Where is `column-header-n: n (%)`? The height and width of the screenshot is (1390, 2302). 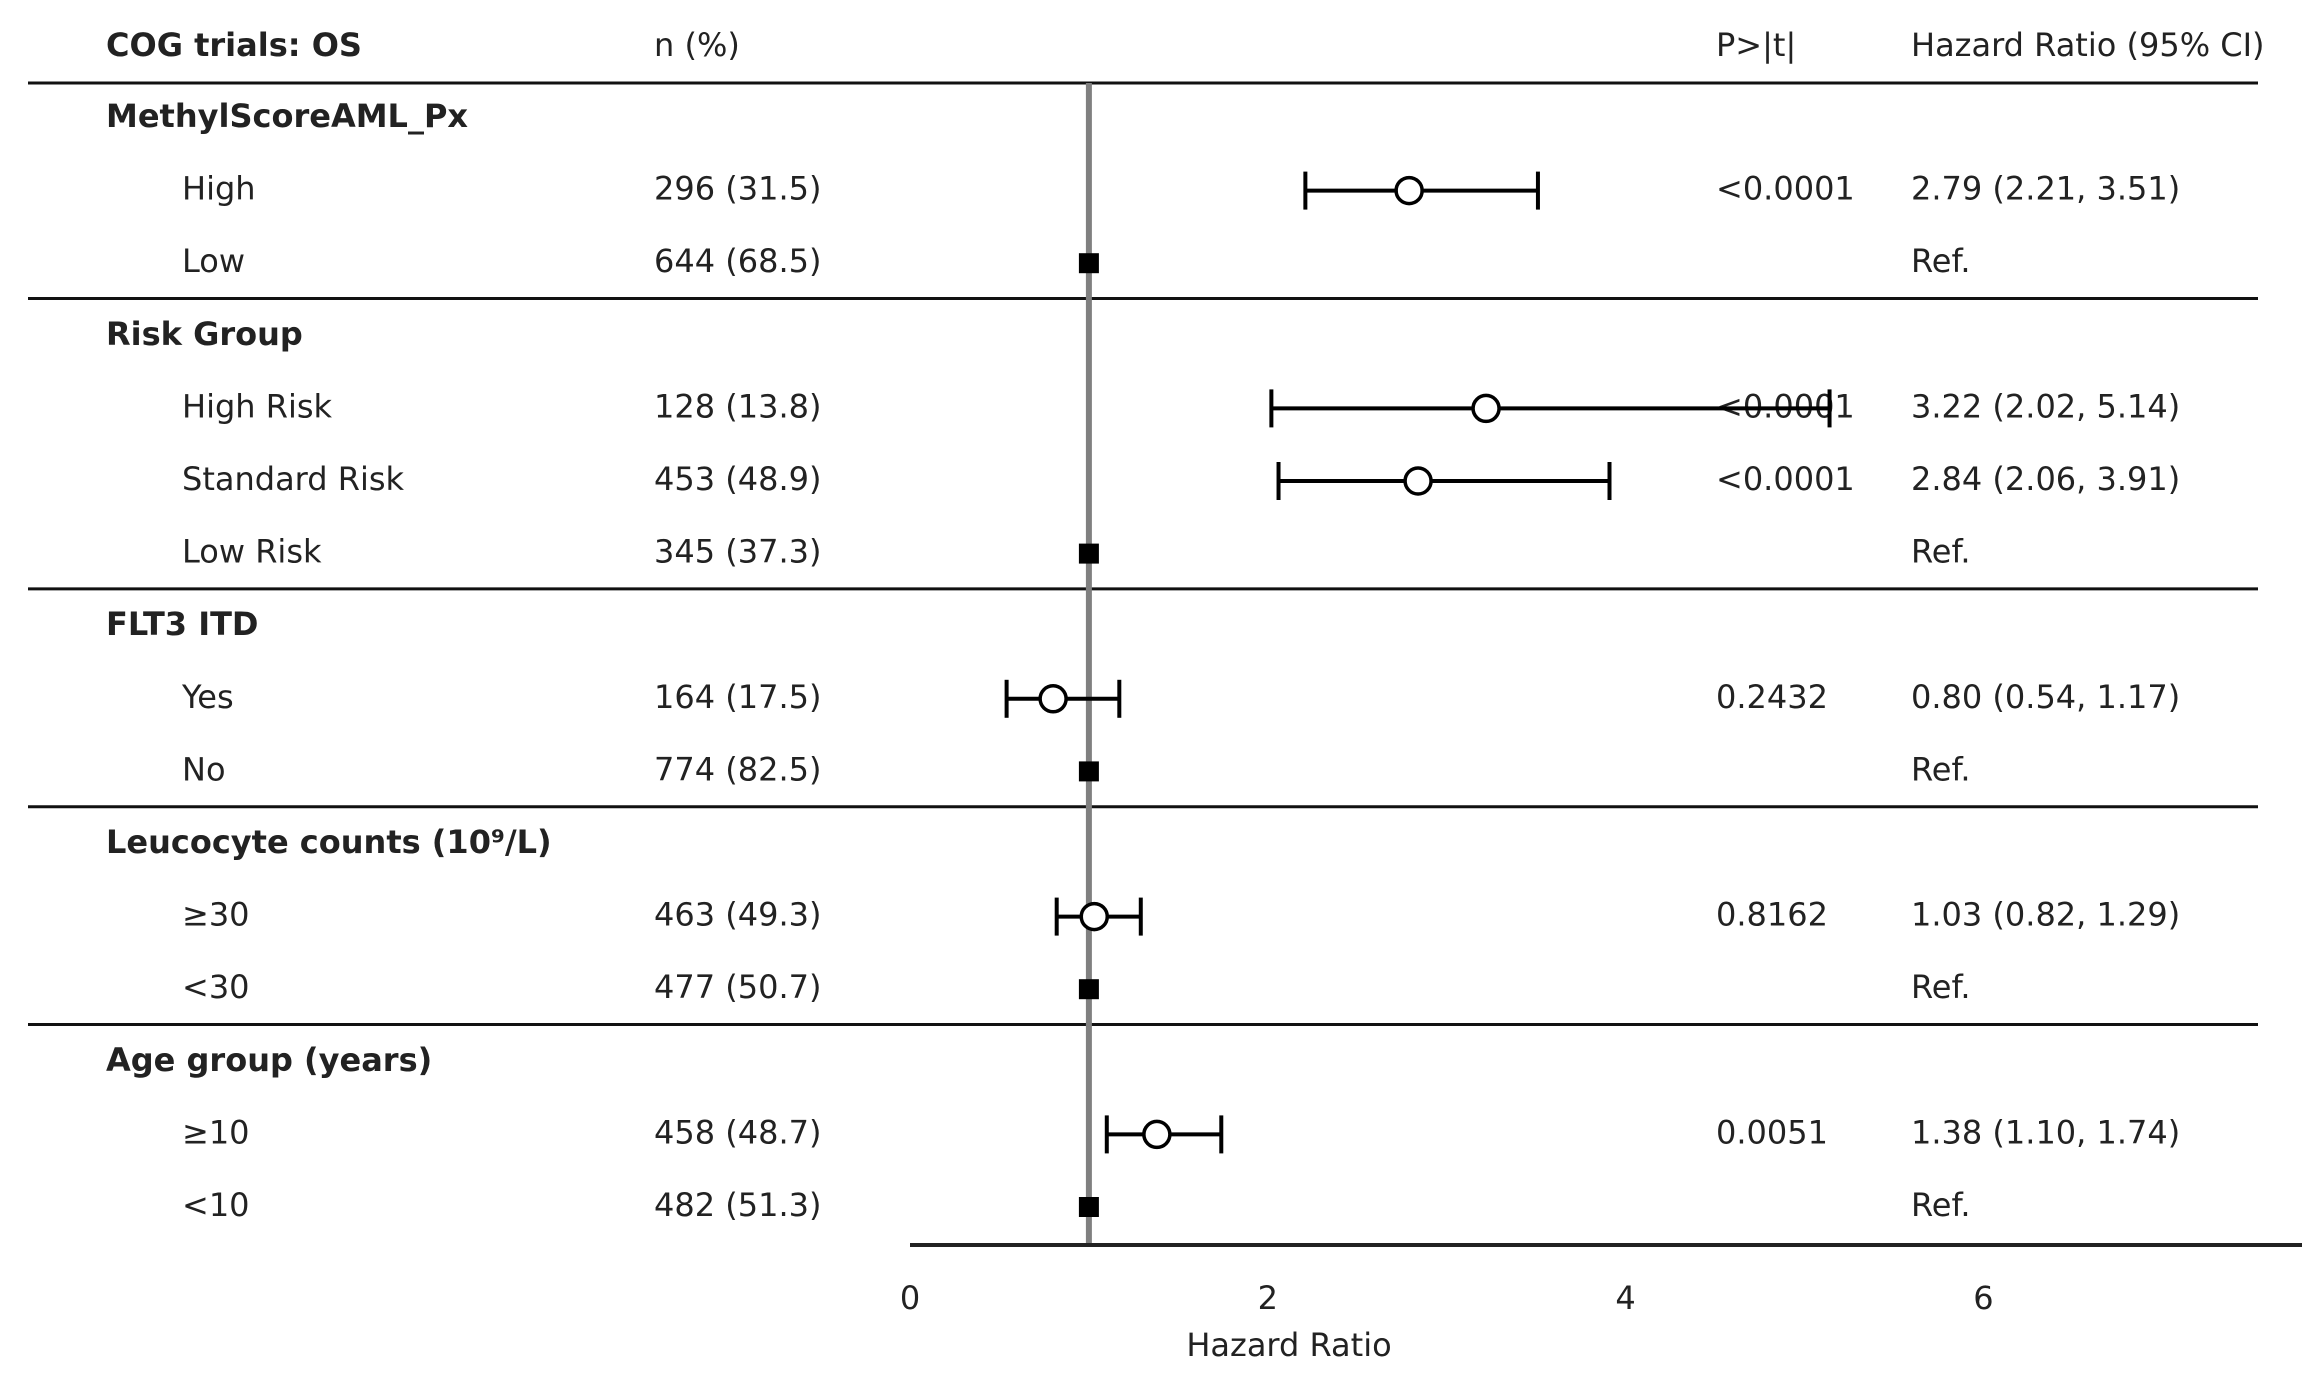 column-header-n: n (%) is located at coordinates (697, 45).